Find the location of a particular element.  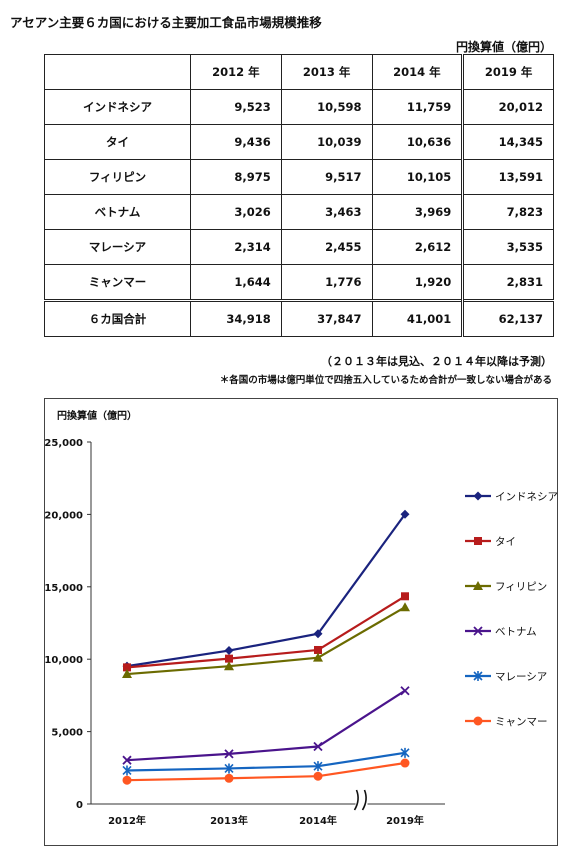

value-cell: 2,612 is located at coordinates (417, 247).